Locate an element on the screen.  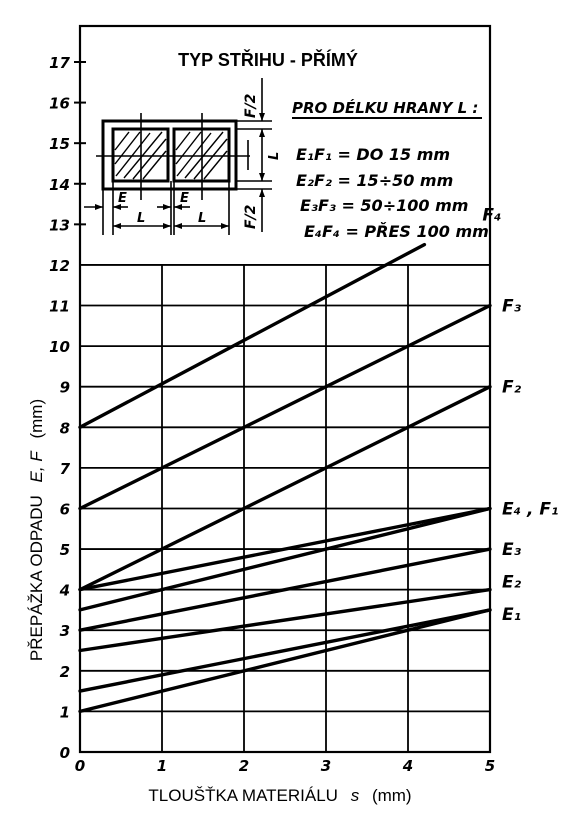
y-tick-label: 8 is located at coordinates (65, 428).